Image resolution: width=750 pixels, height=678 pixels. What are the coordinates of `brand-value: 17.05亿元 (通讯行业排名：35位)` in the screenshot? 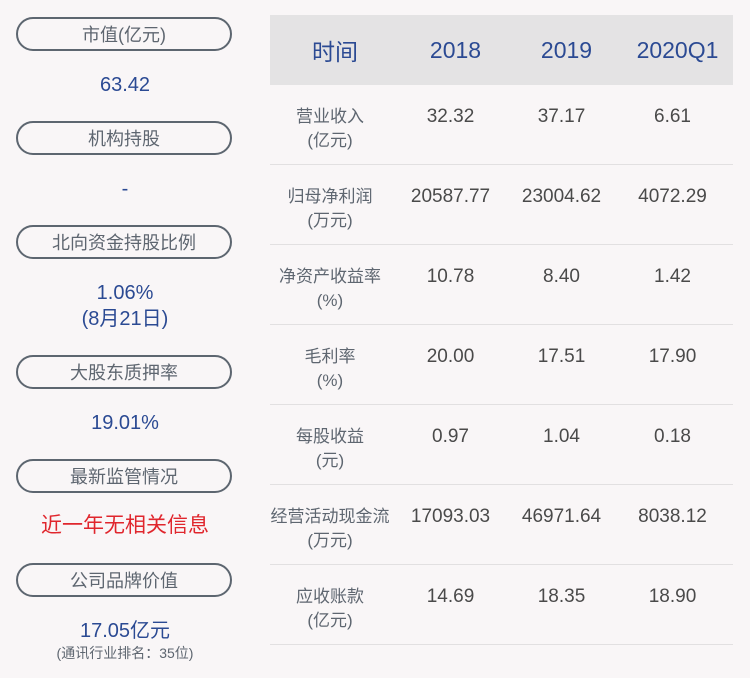 It's located at (125, 640).